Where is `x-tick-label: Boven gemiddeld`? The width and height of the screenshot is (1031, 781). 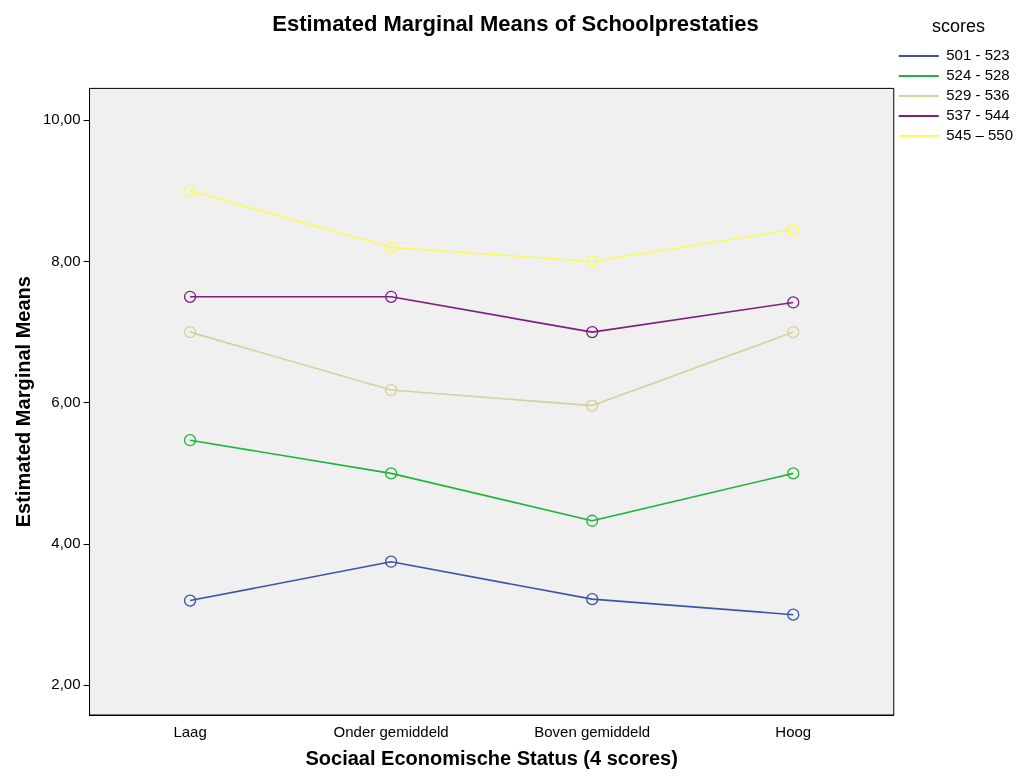 x-tick-label: Boven gemiddeld is located at coordinates (592, 732).